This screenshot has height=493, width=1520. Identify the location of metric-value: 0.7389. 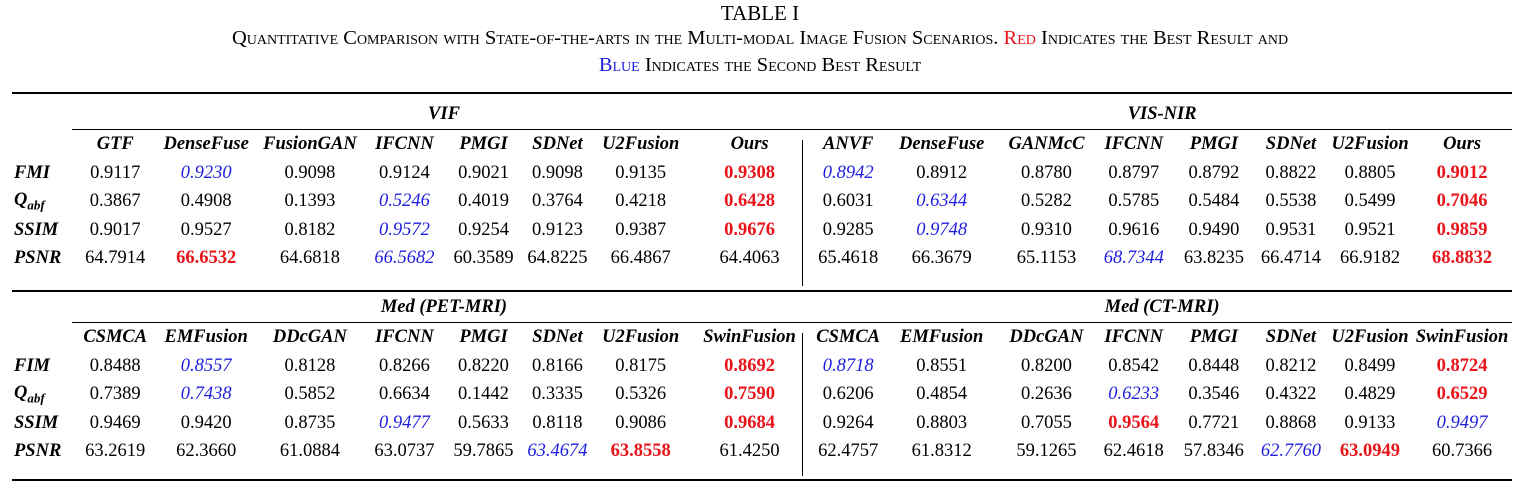
(115, 394).